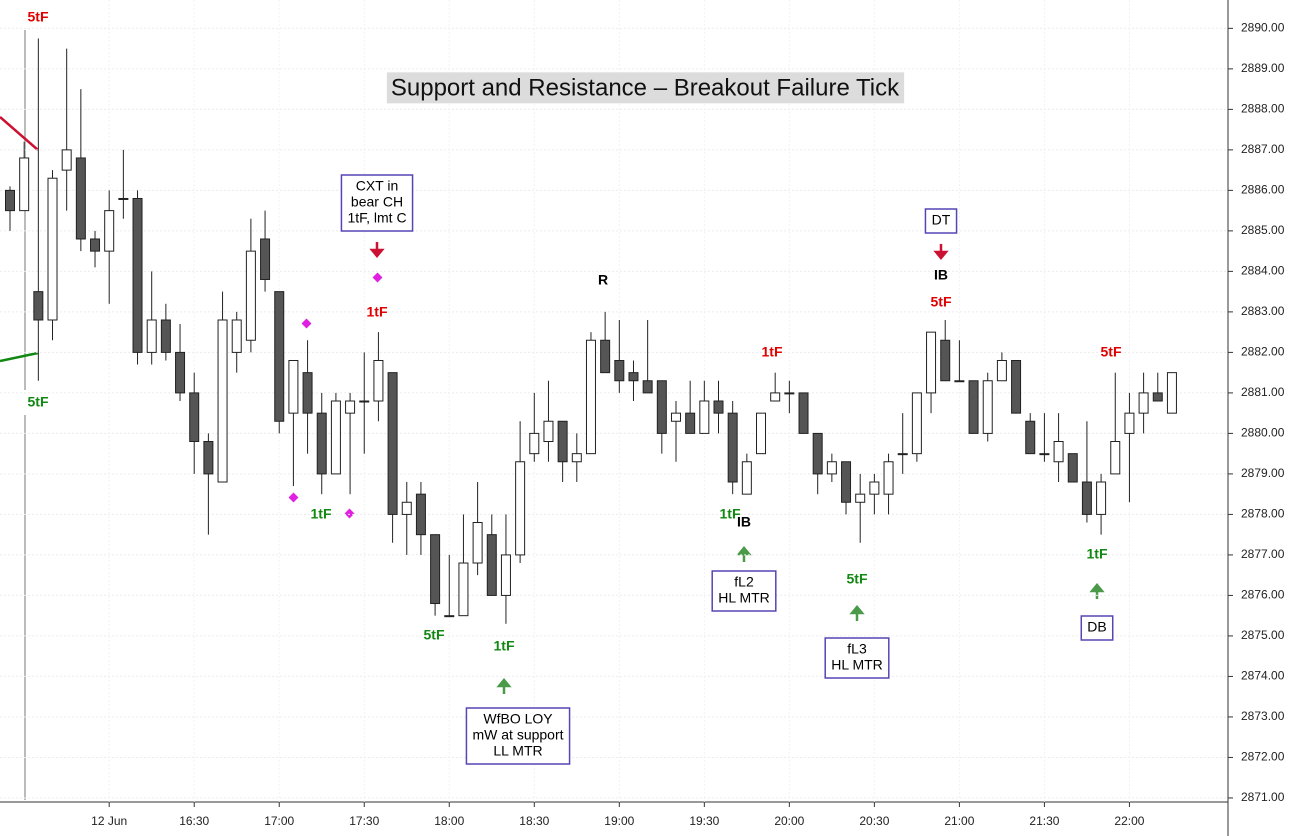 This screenshot has height=836, width=1300. What do you see at coordinates (704, 821) in the screenshot?
I see `x-tick-label: 19:30` at bounding box center [704, 821].